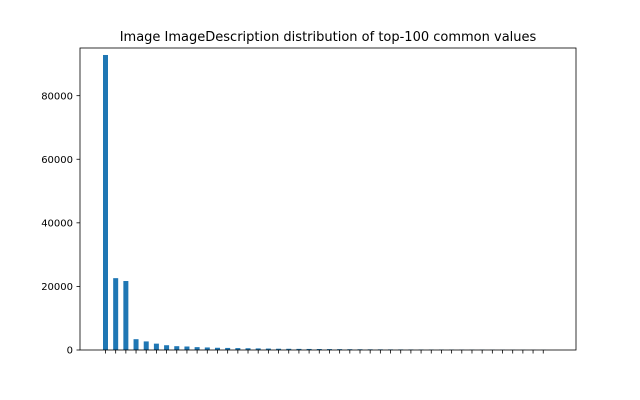 The width and height of the screenshot is (640, 400). What do you see at coordinates (324, 352) in the screenshot?
I see `x-ticks-group` at bounding box center [324, 352].